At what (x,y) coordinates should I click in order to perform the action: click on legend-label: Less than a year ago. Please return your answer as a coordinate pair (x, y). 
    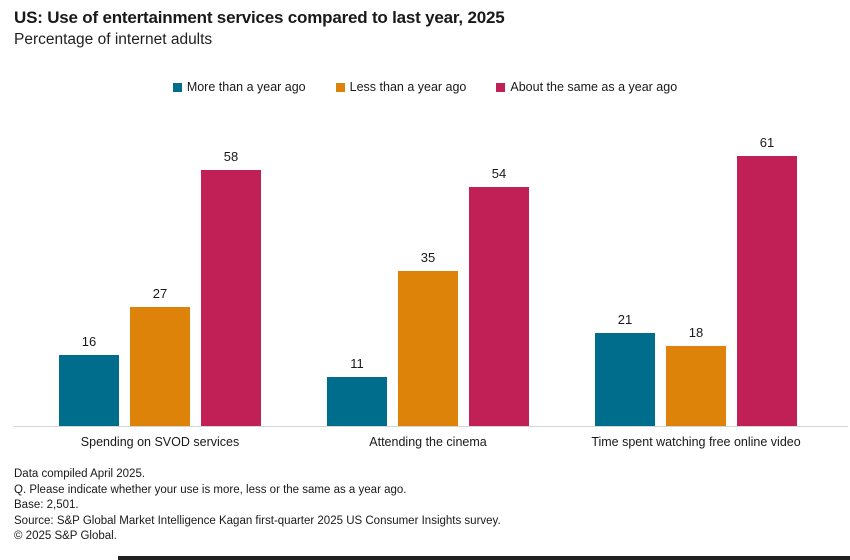
    Looking at the image, I should click on (408, 87).